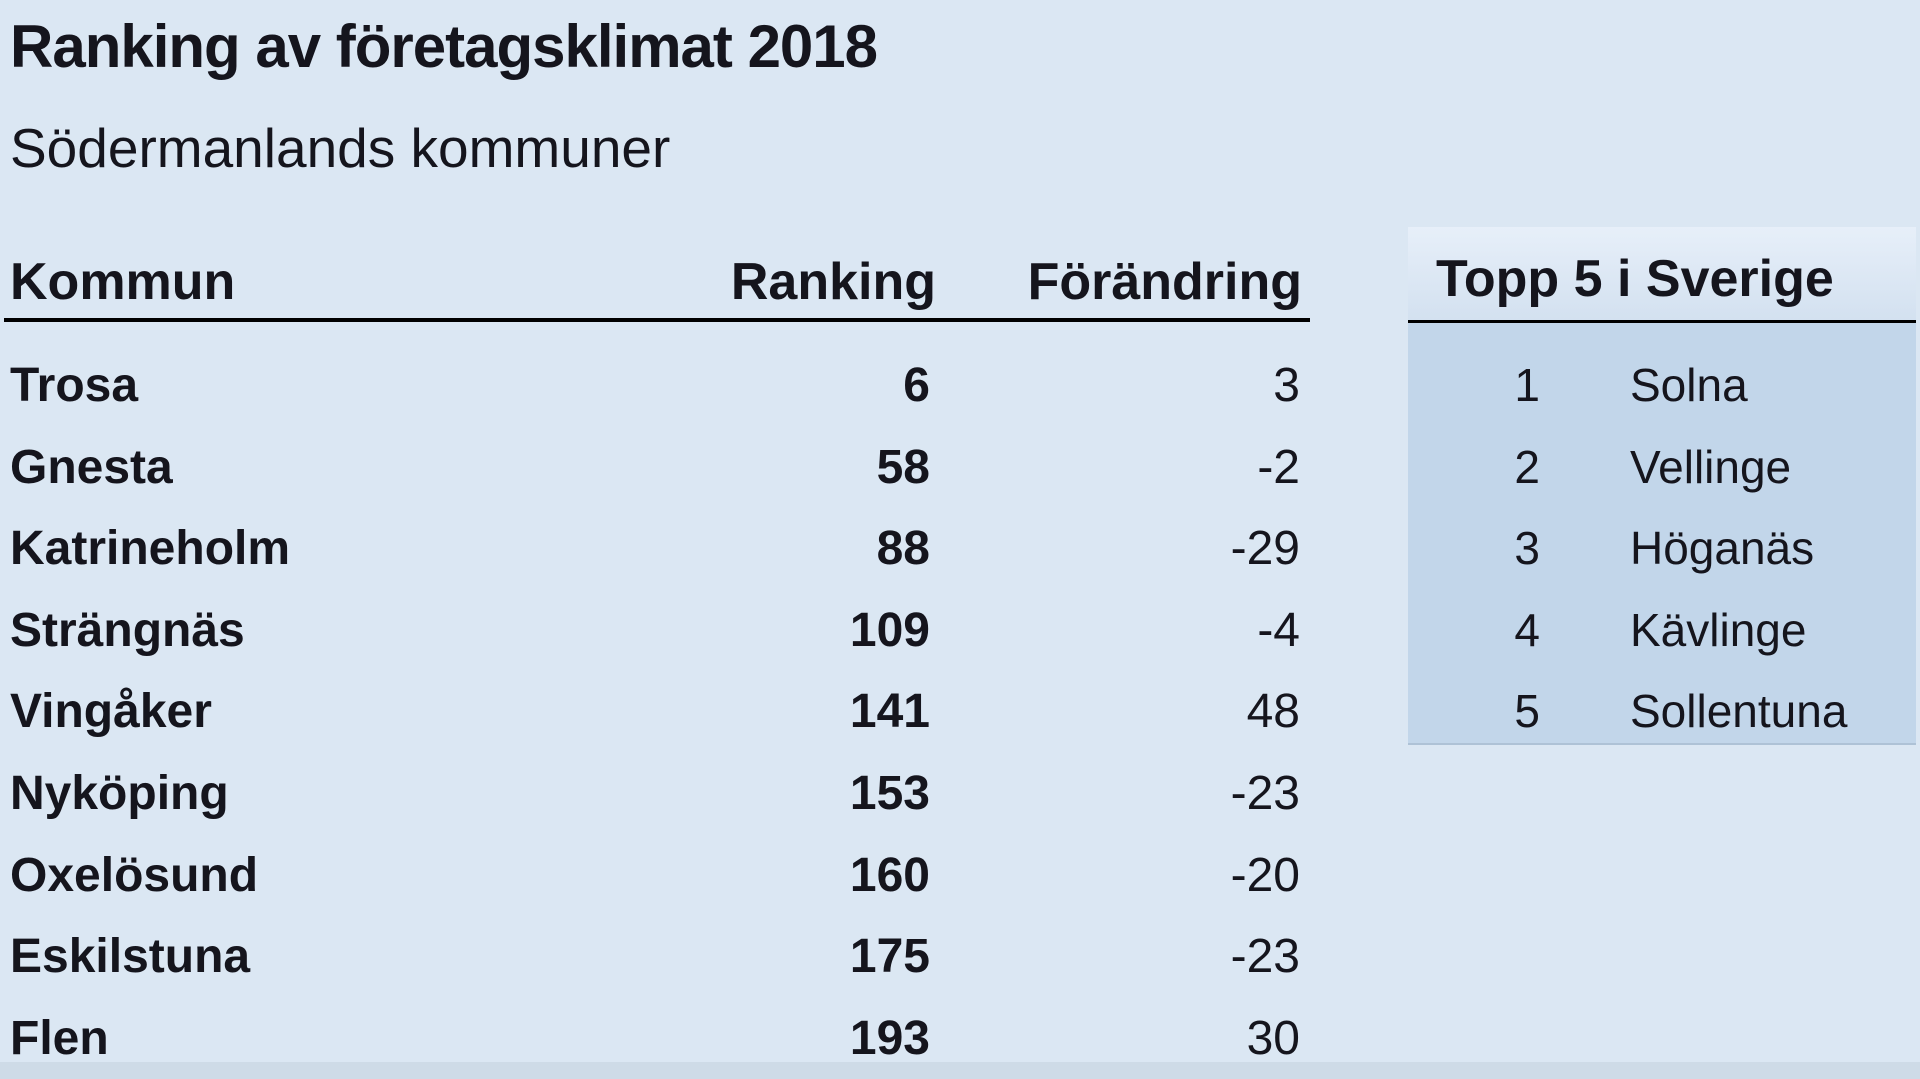 This screenshot has height=1079, width=1920. Describe the element at coordinates (655, 794) in the screenshot. I see `table-row: Nyköping 153 -23` at that location.